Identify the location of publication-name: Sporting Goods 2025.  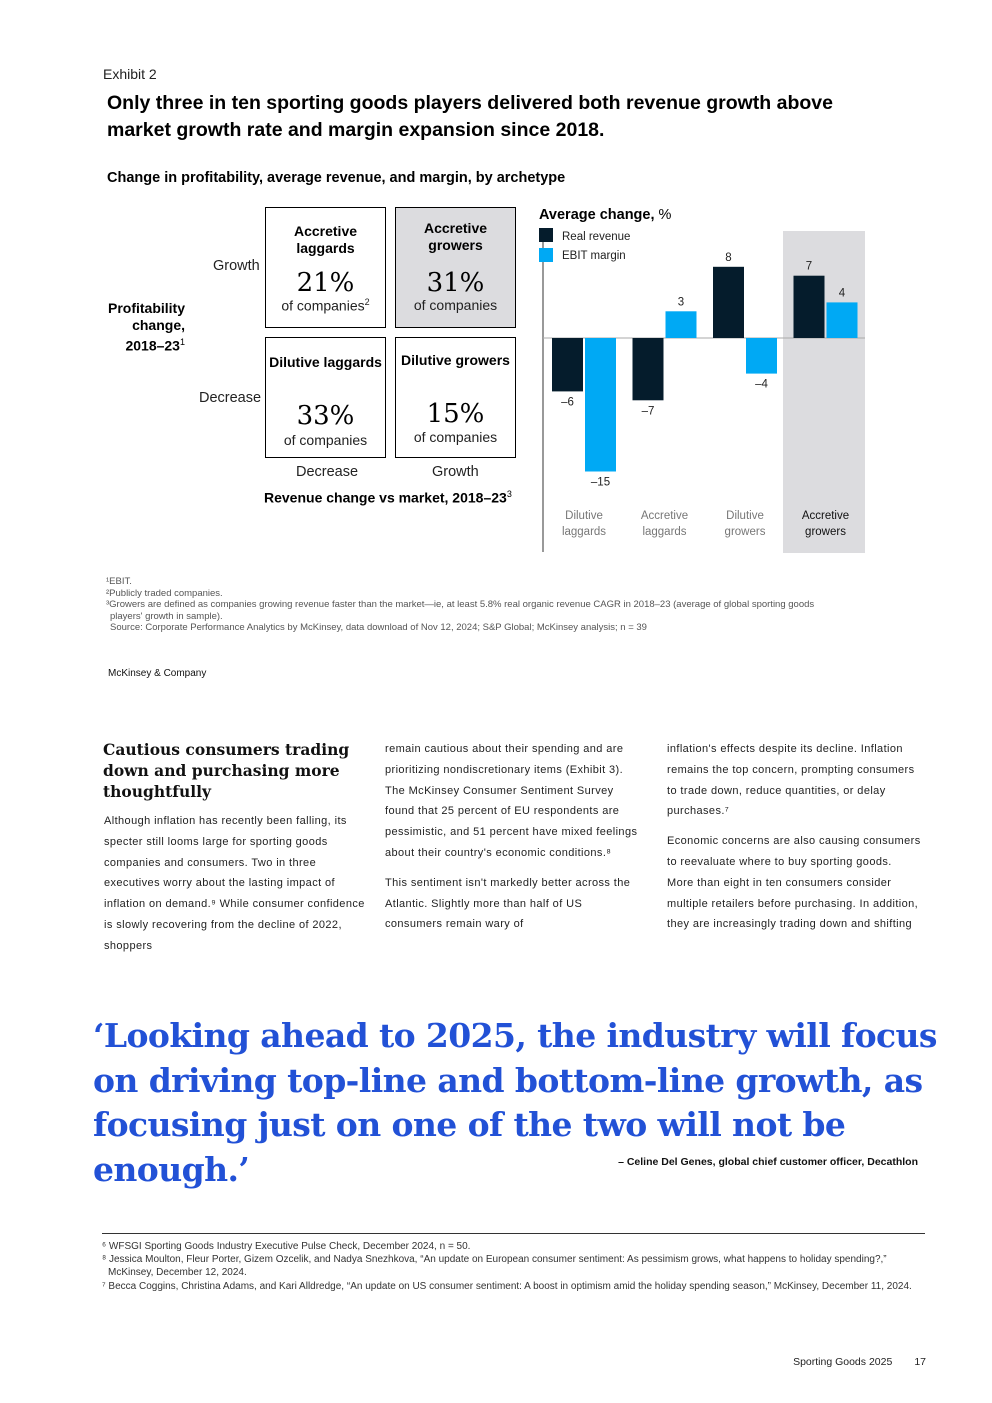
(843, 1362).